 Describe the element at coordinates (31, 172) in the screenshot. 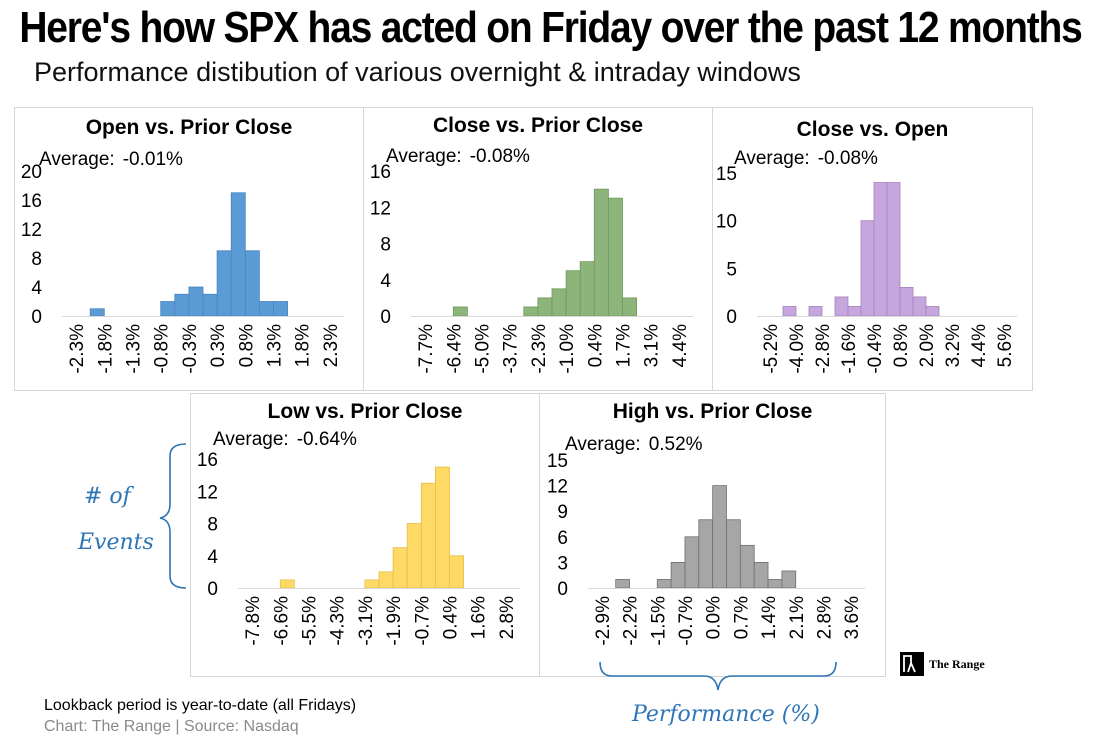

I see `y-tick-label: 20` at that location.